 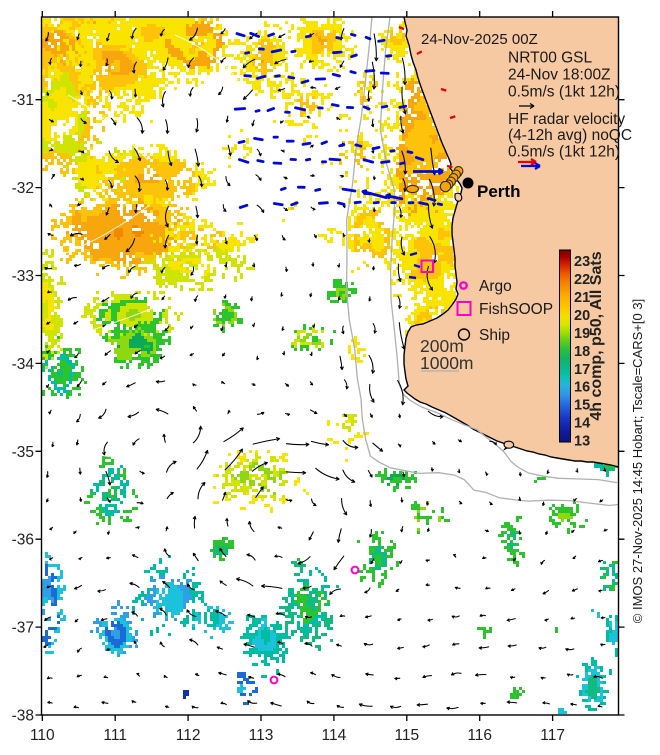 I want to click on svg-text: Argo, so click(x=495, y=286).